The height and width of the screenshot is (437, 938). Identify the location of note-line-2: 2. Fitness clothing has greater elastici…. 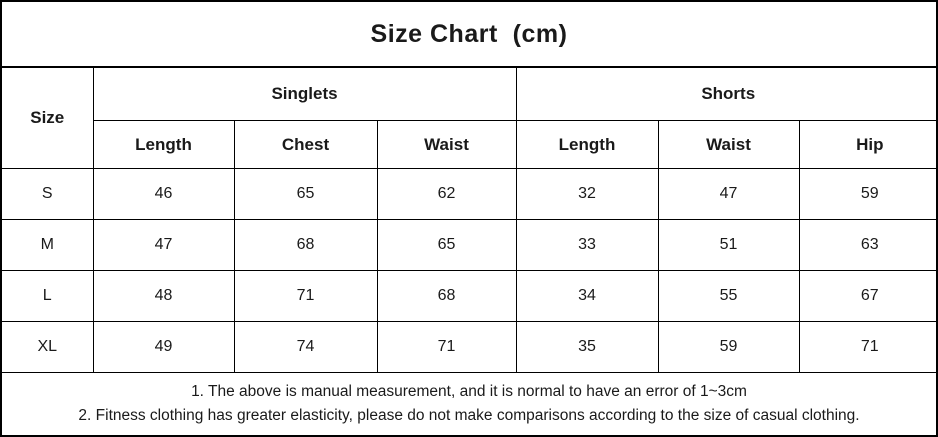
(469, 415).